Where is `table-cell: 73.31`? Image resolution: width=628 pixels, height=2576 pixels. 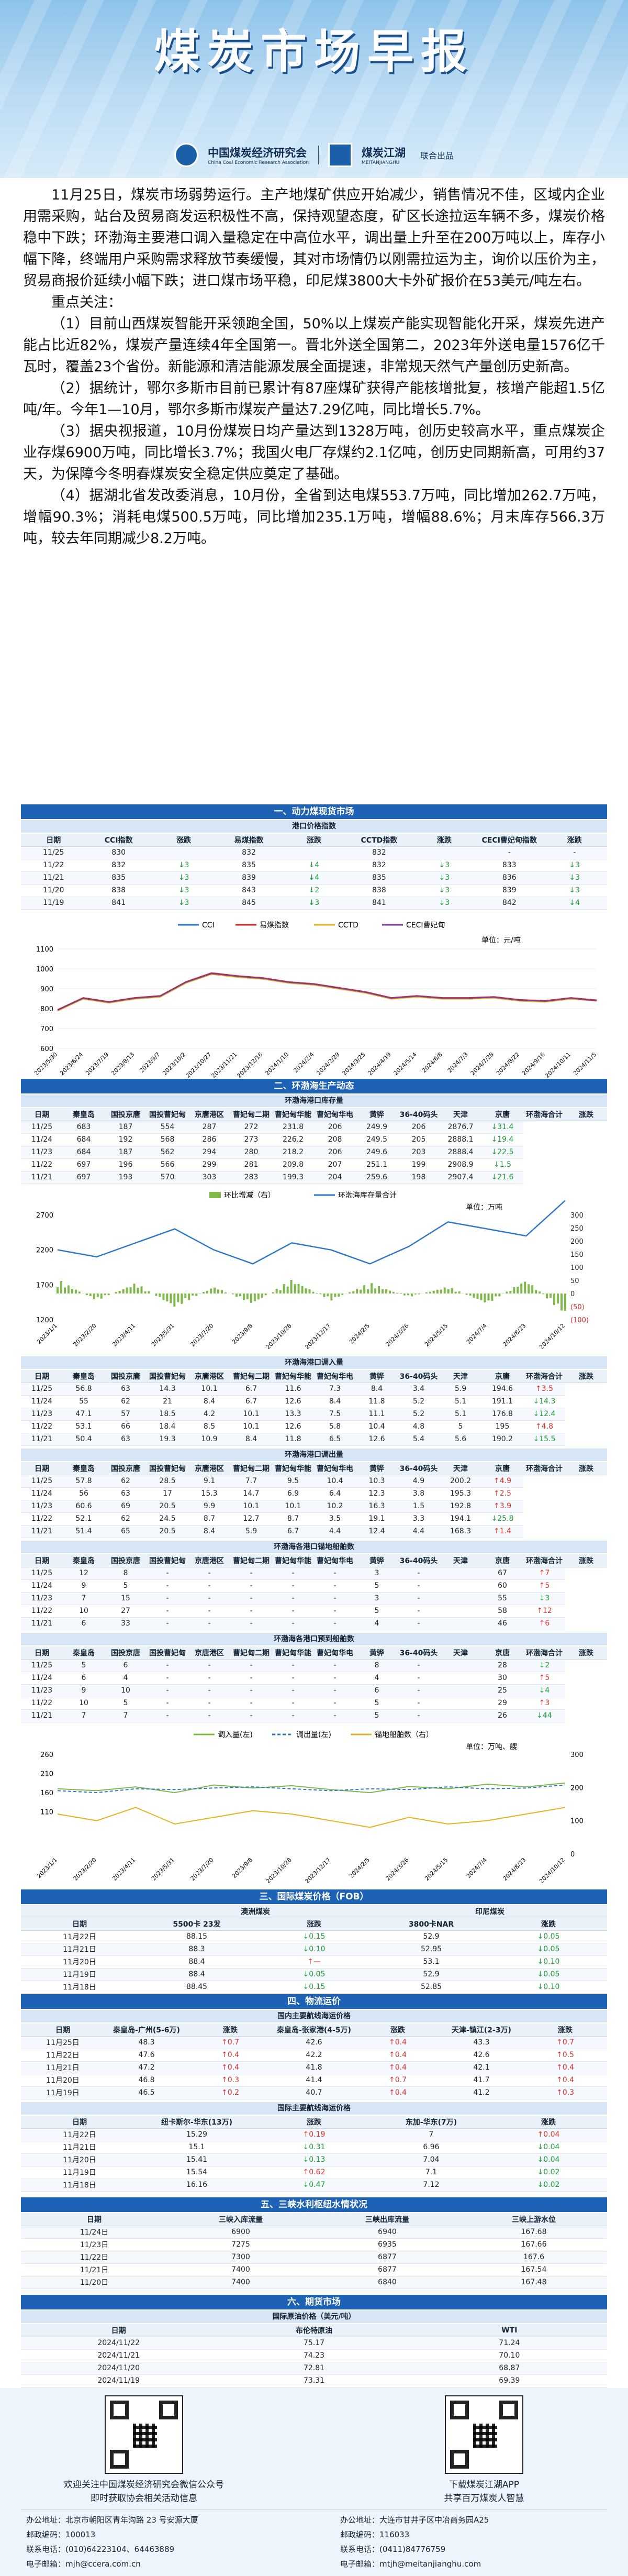 table-cell: 73.31 is located at coordinates (314, 2380).